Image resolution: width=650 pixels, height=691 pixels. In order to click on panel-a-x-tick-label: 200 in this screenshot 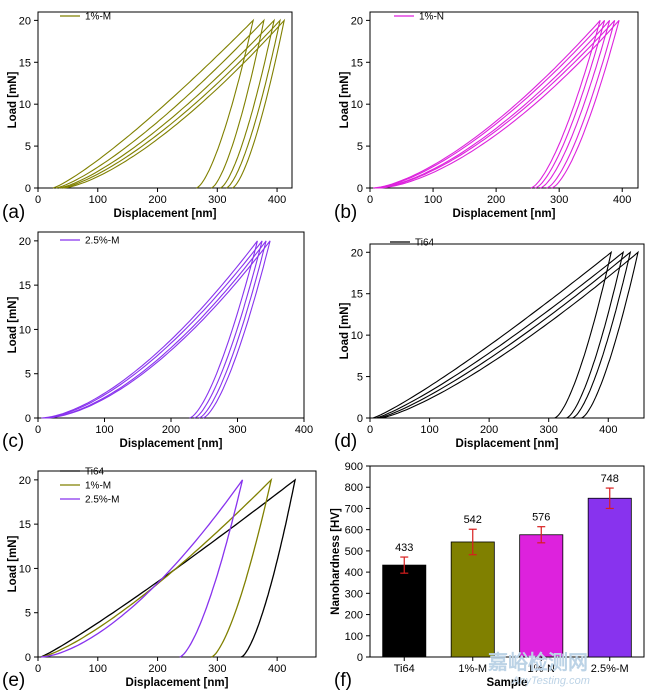, I will do `click(157, 200)`.